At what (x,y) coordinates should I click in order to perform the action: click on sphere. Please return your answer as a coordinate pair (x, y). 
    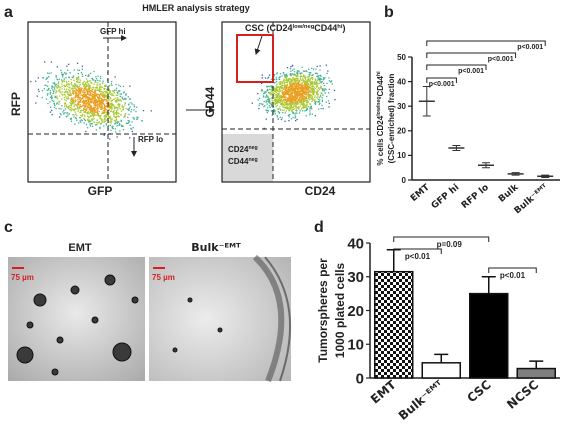
    Looking at the image, I should click on (122, 352).